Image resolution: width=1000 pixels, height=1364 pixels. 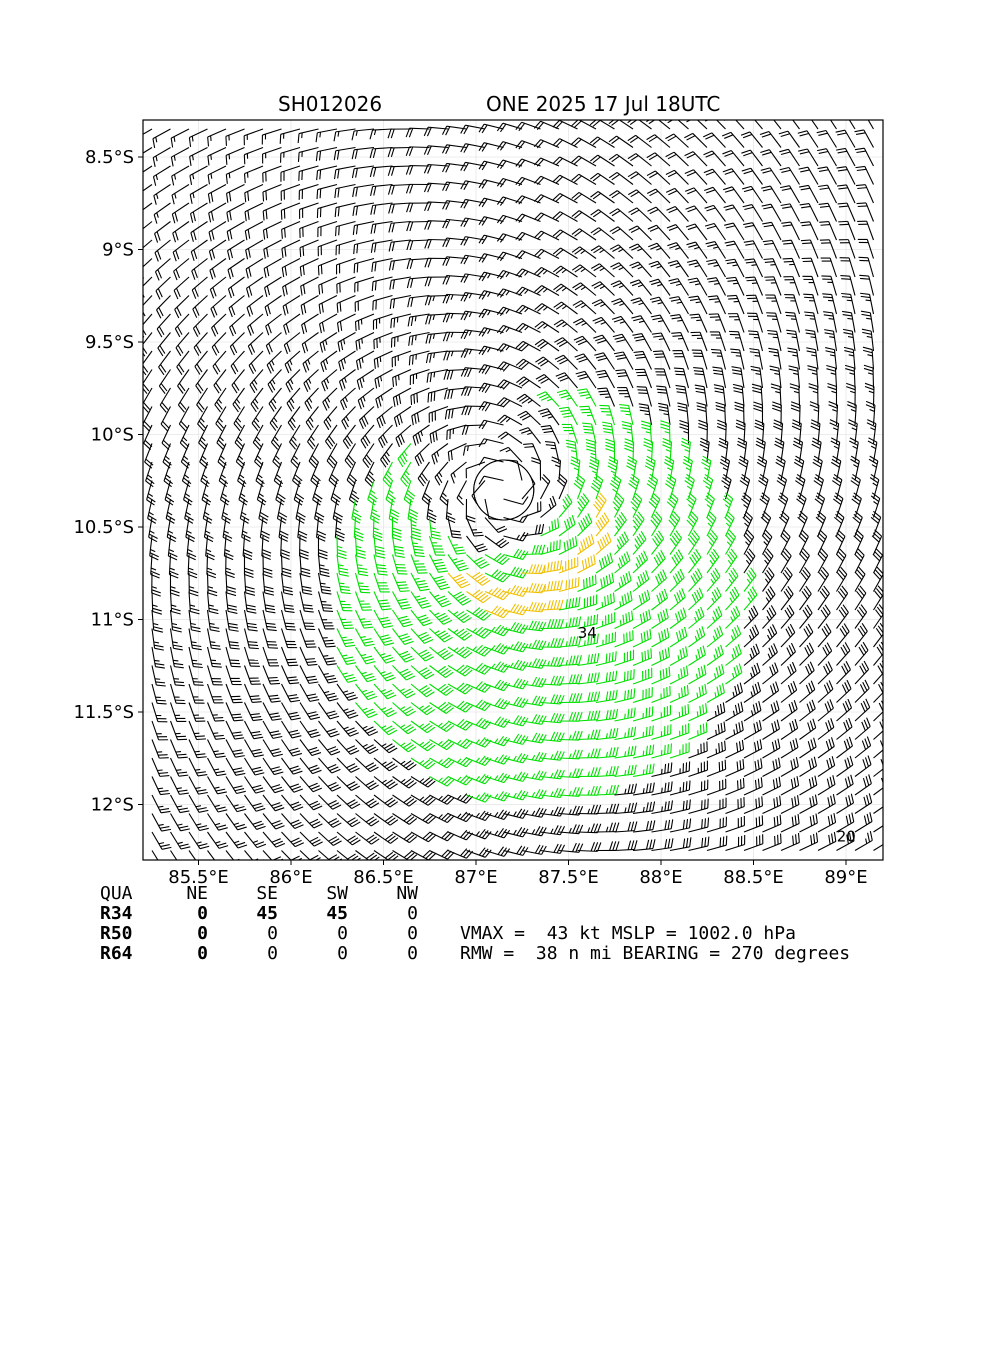 I want to click on table-header-ne: NE, so click(x=188, y=894).